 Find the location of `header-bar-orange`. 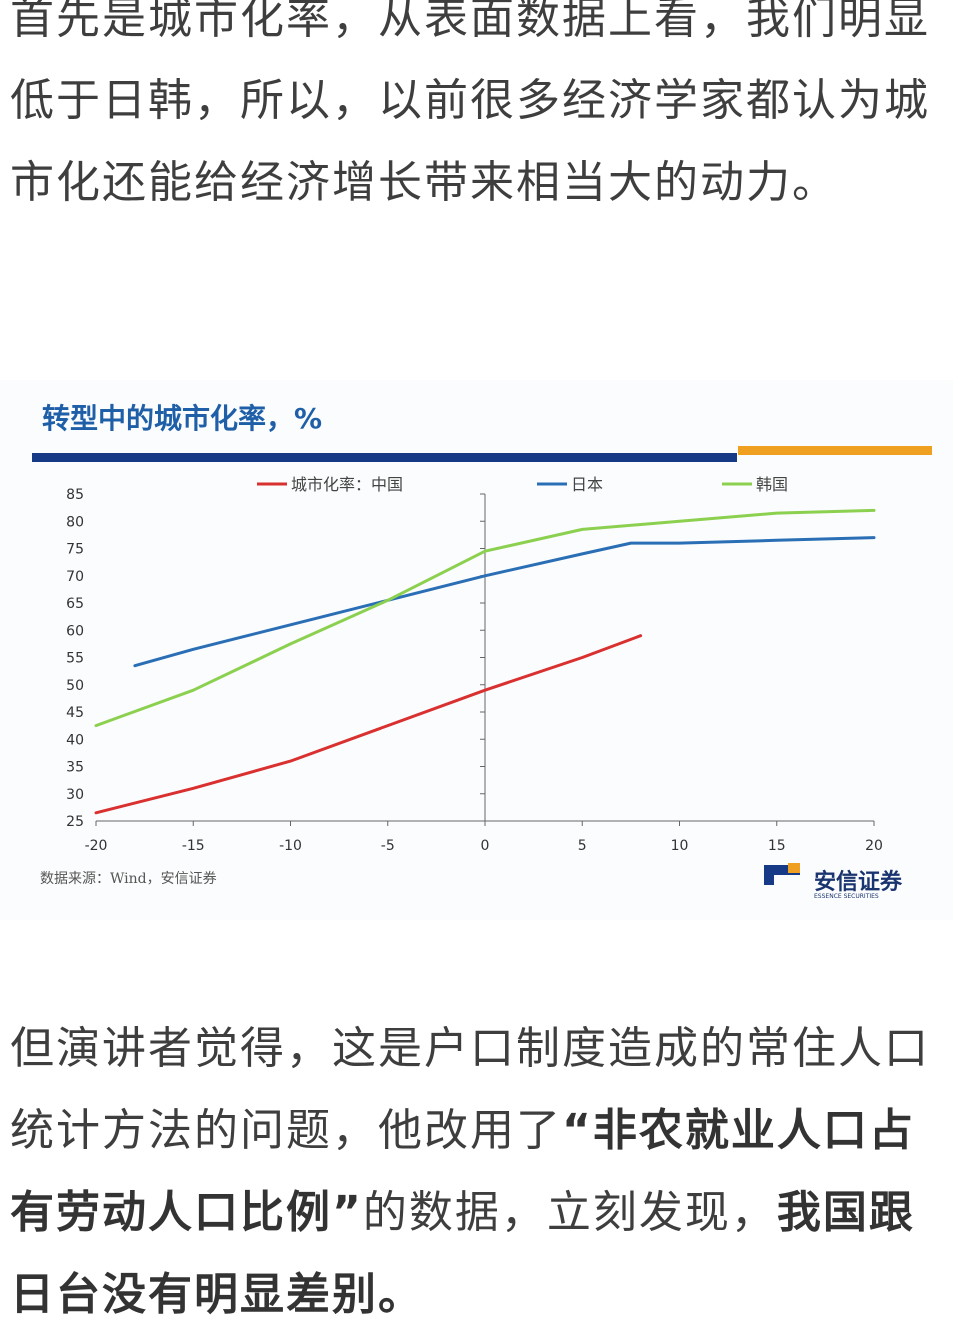

header-bar-orange is located at coordinates (835, 450).